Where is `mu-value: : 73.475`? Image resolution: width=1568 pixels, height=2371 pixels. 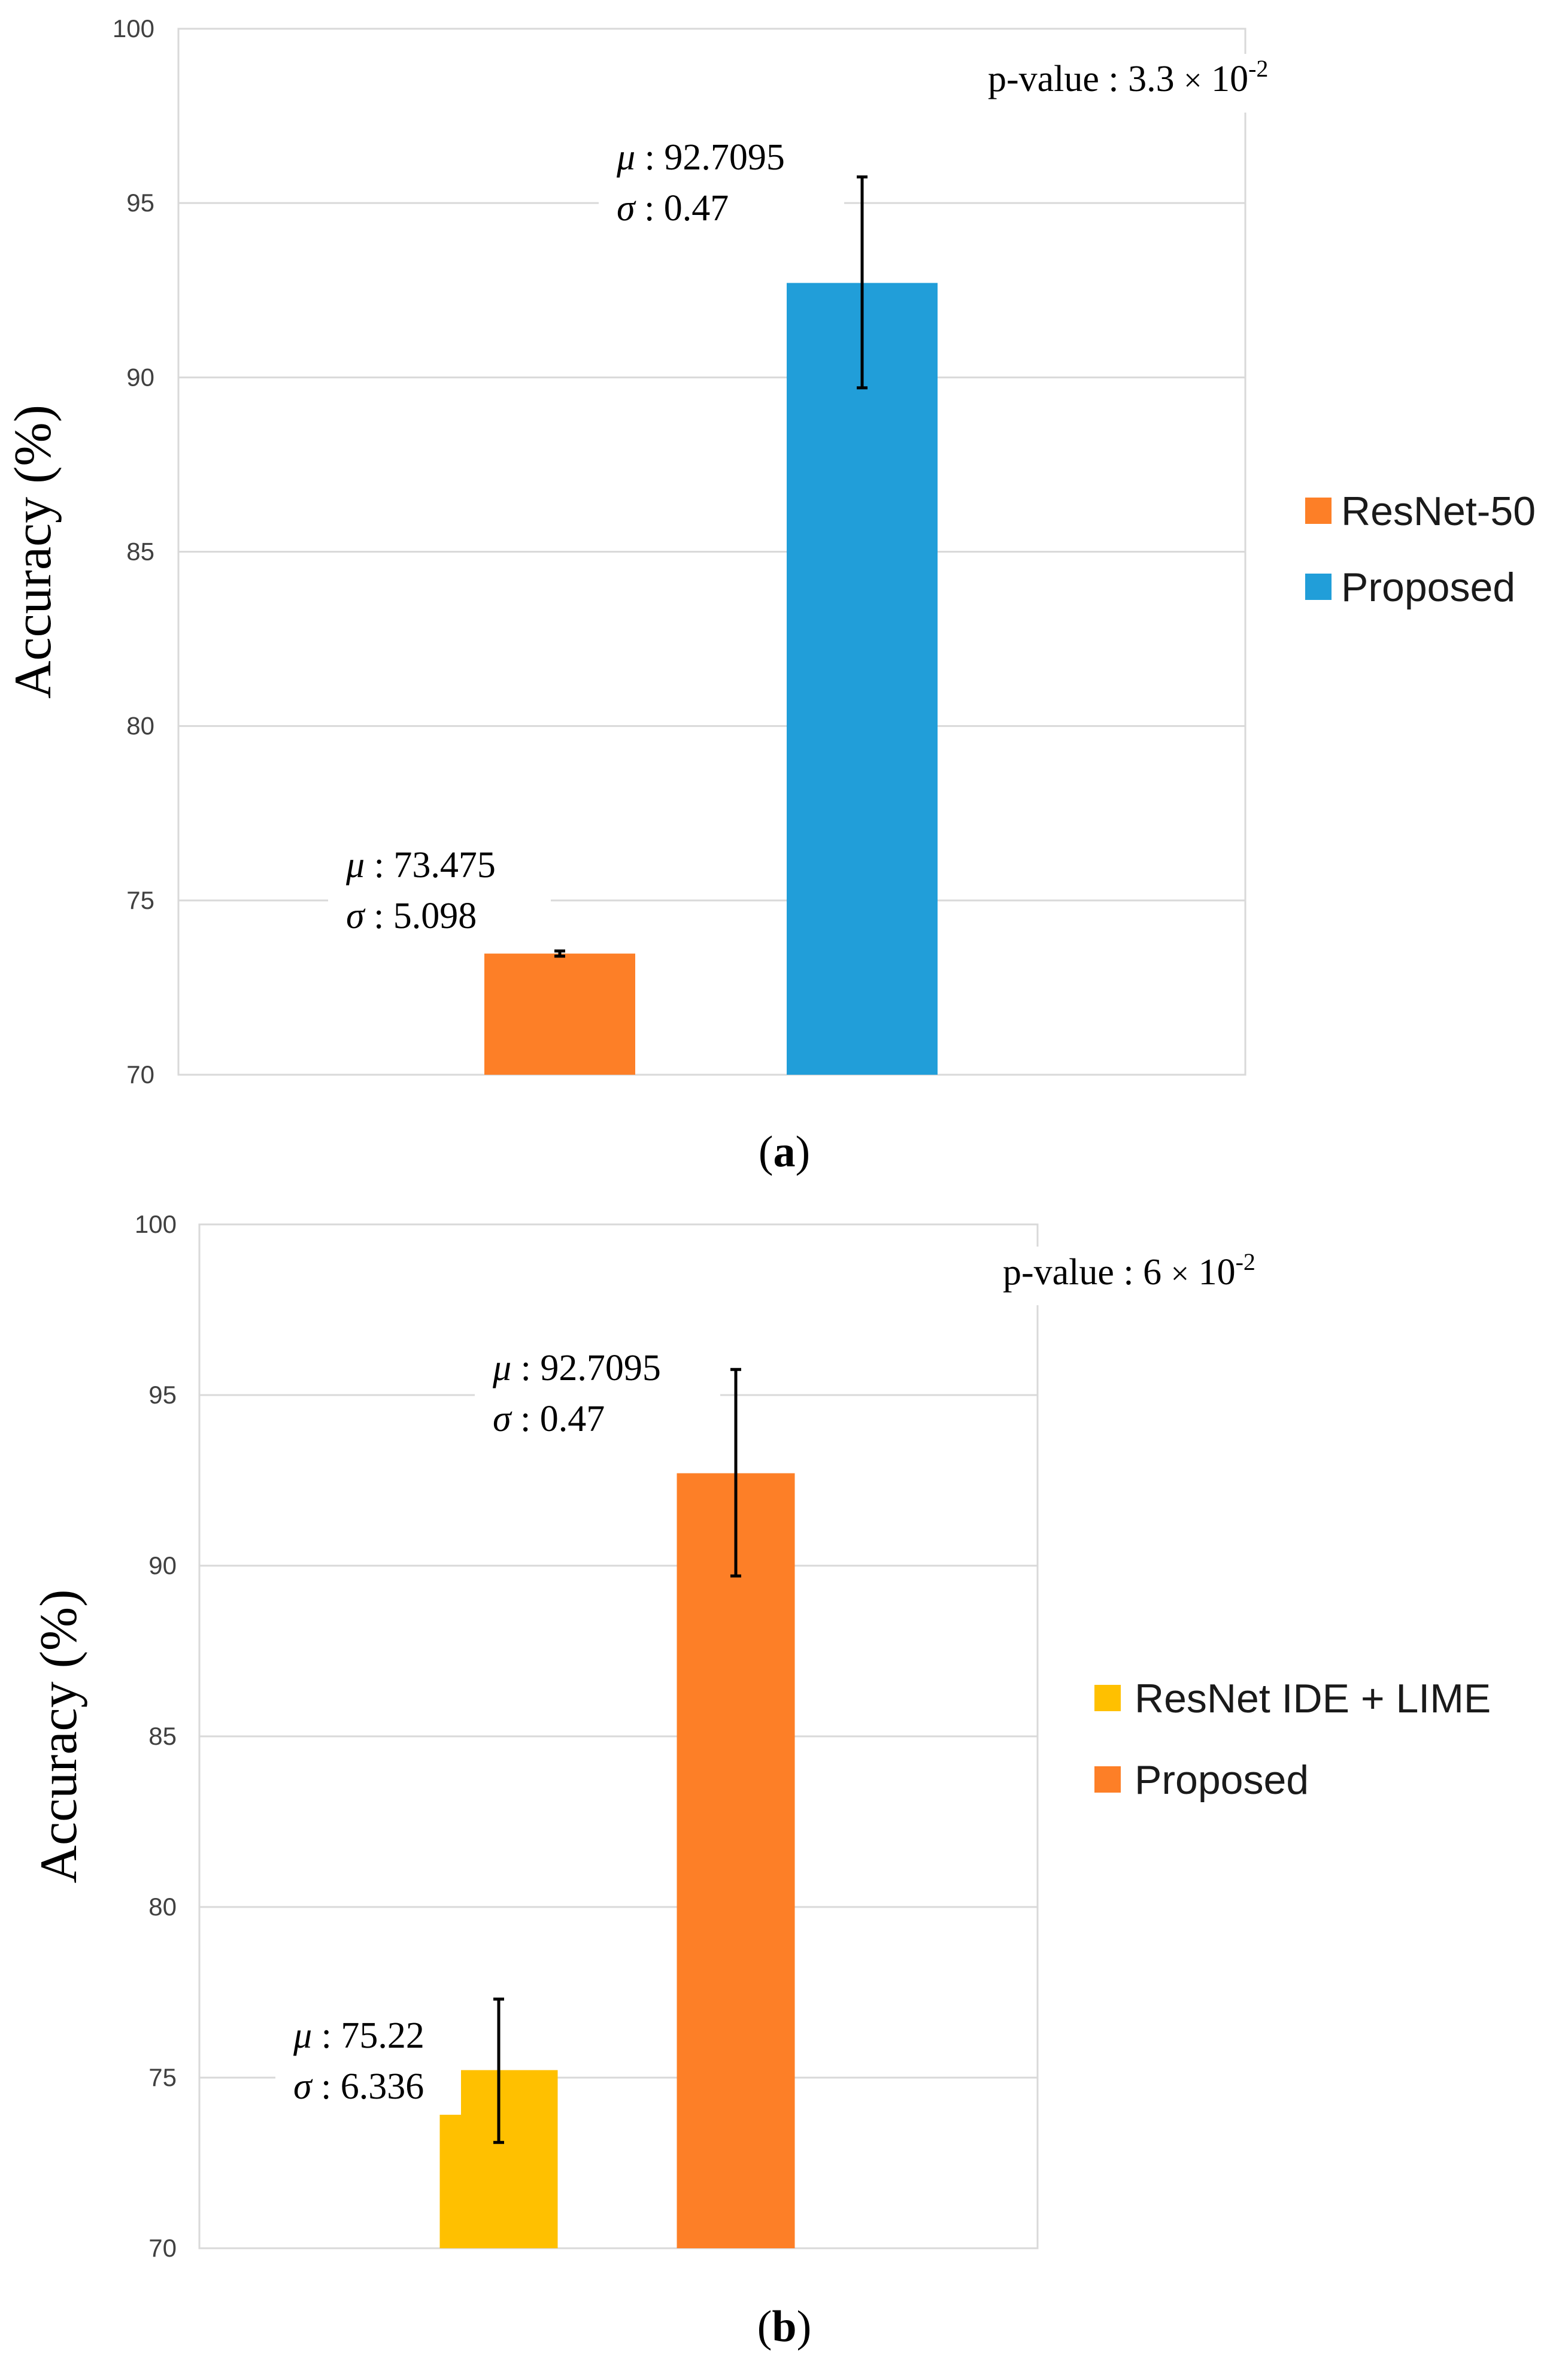
mu-value: : 73.475 is located at coordinates (430, 866).